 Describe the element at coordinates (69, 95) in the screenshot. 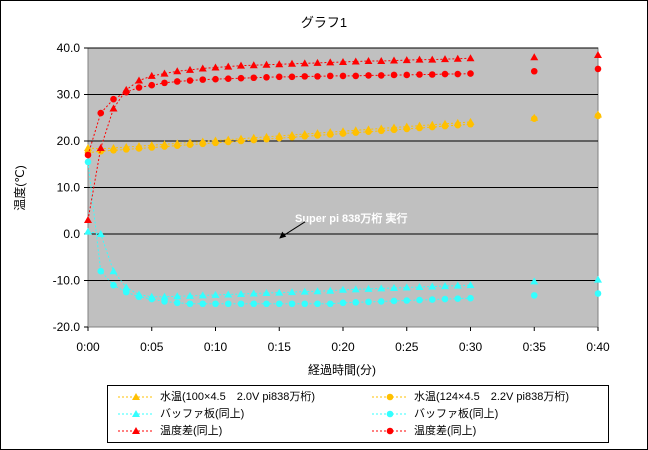

I see `y-tick-label: 30.0` at that location.